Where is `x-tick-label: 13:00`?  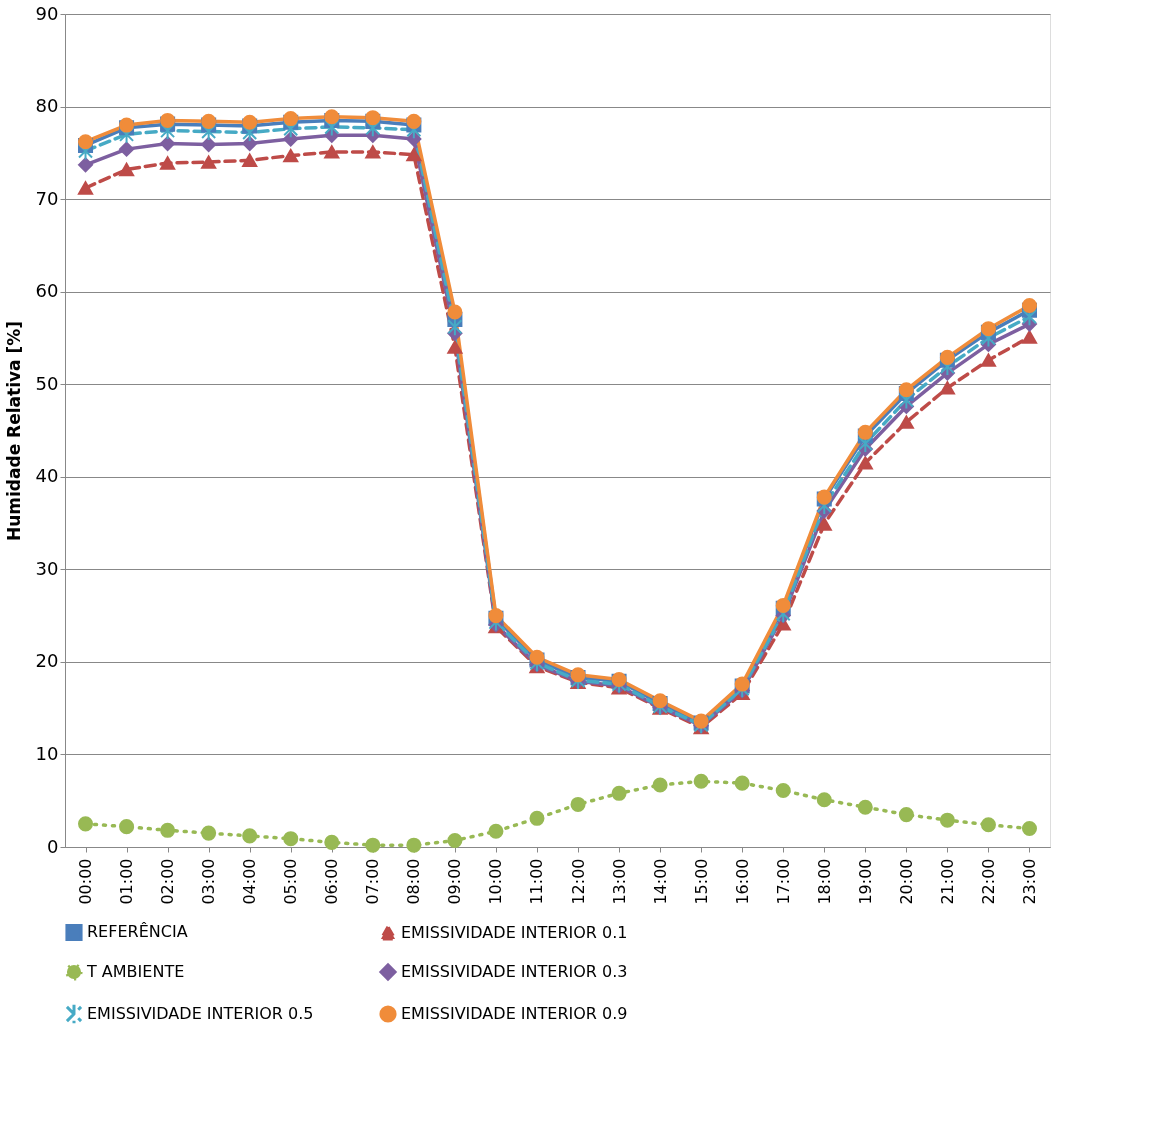 x-tick-label: 13:00 is located at coordinates (619, 881).